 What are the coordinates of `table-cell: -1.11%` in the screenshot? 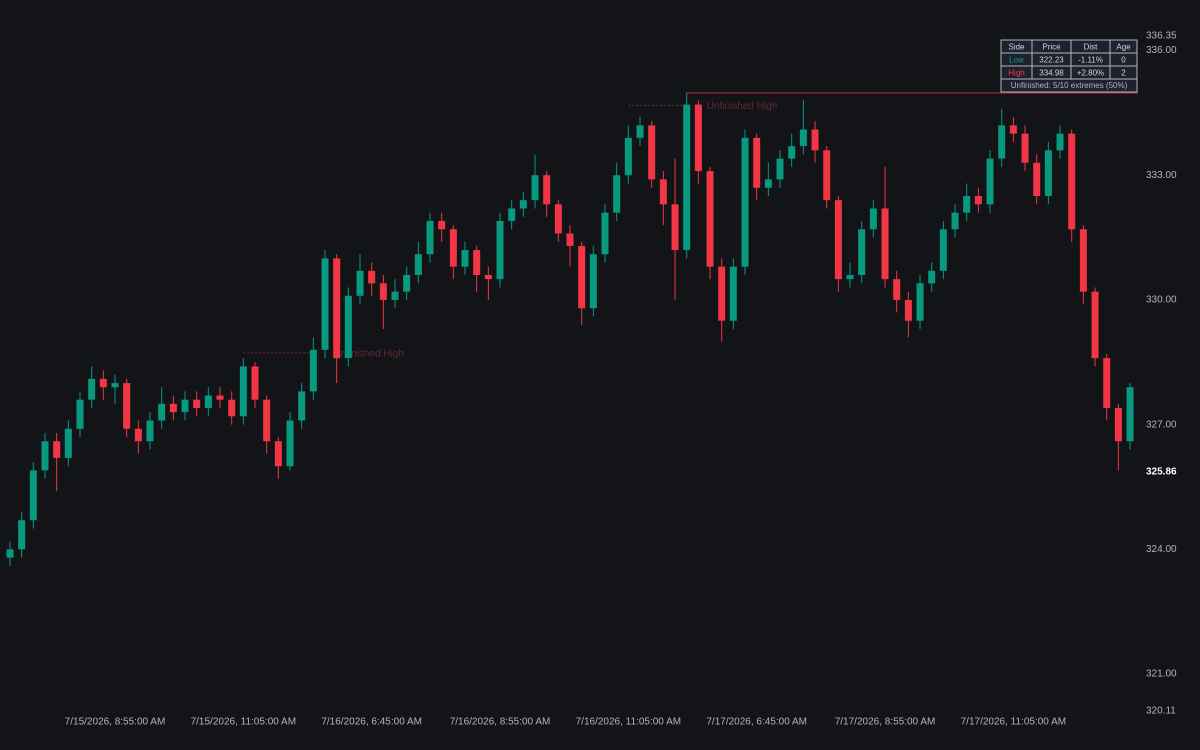 It's located at (1090, 60).